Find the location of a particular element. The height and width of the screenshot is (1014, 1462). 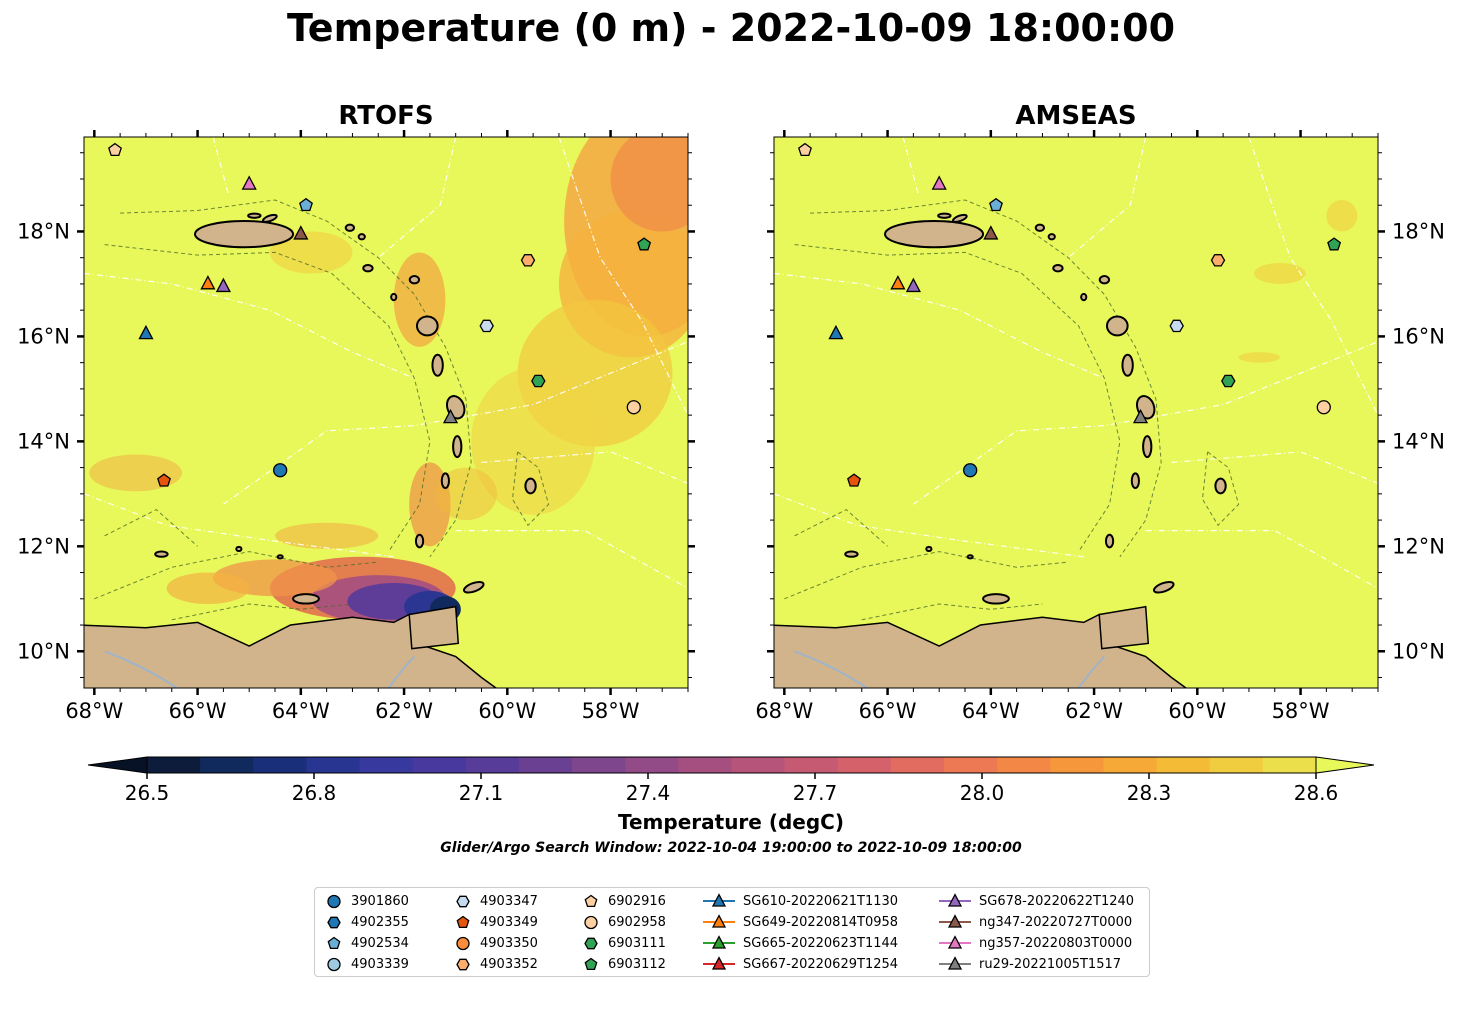

legend-item: 4903349 is located at coordinates (496, 922).